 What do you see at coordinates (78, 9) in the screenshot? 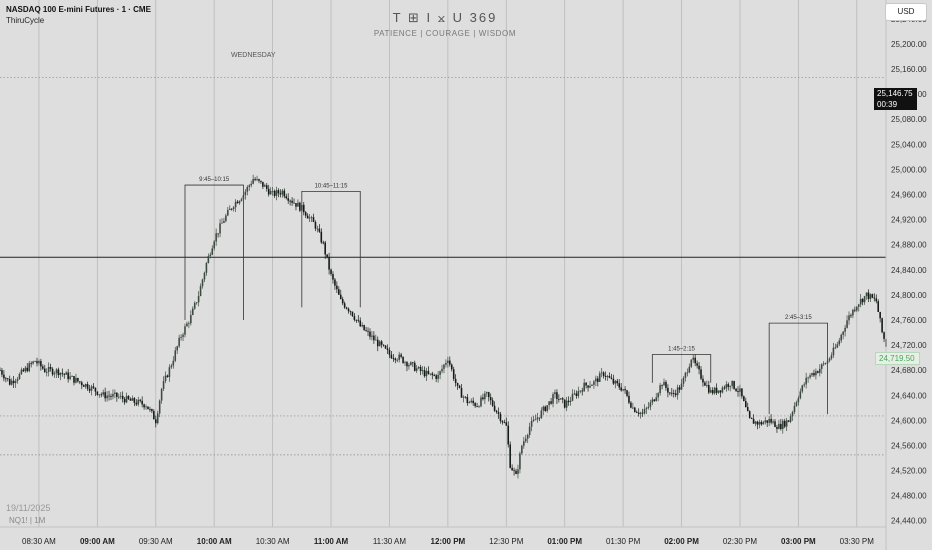
I see `instrument-title: NASDAQ 100 E-mini Futures · 1 · CME` at bounding box center [78, 9].